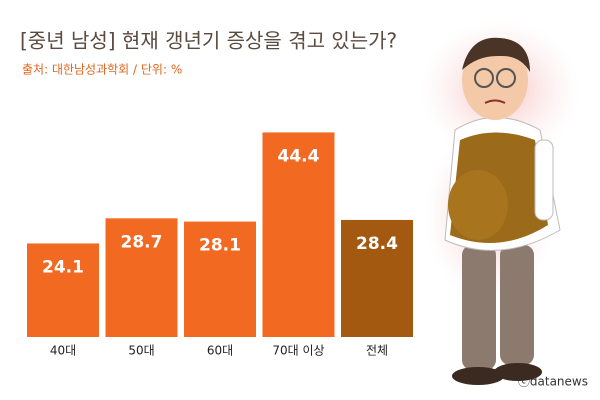 This screenshot has width=600, height=400. What do you see at coordinates (63, 267) in the screenshot?
I see `value-label: 24.1` at bounding box center [63, 267].